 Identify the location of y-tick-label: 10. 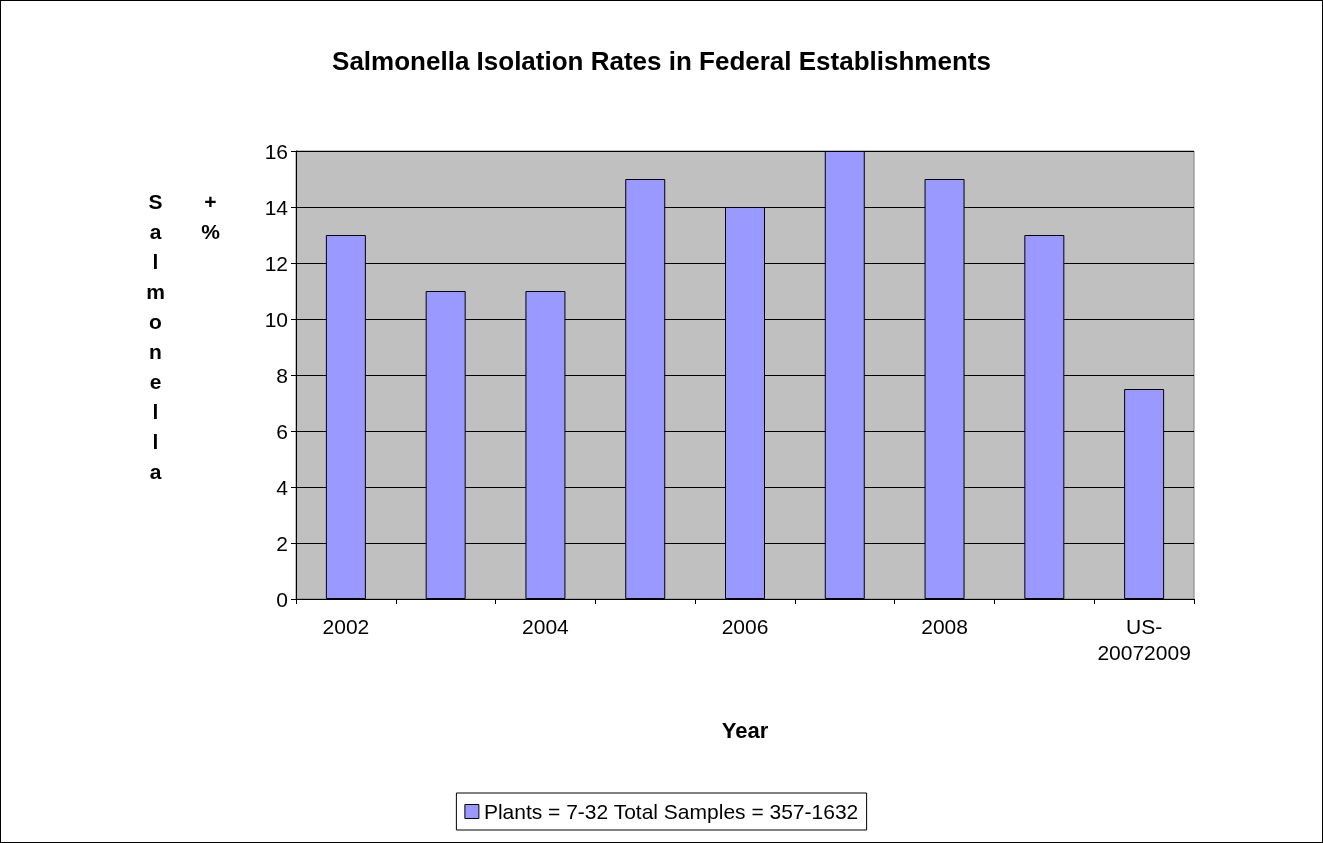
(276, 319).